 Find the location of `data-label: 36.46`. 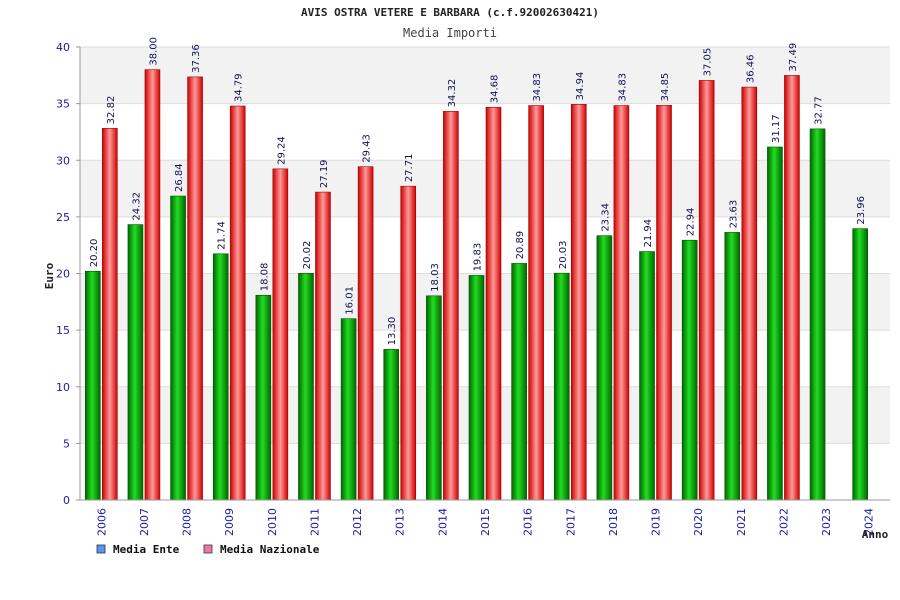

data-label: 36.46 is located at coordinates (750, 68).